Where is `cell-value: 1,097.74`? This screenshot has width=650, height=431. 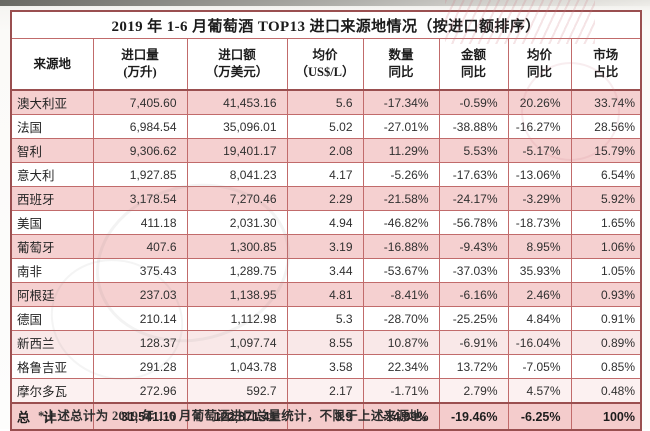
cell-value: 1,097.74 is located at coordinates (237, 342).